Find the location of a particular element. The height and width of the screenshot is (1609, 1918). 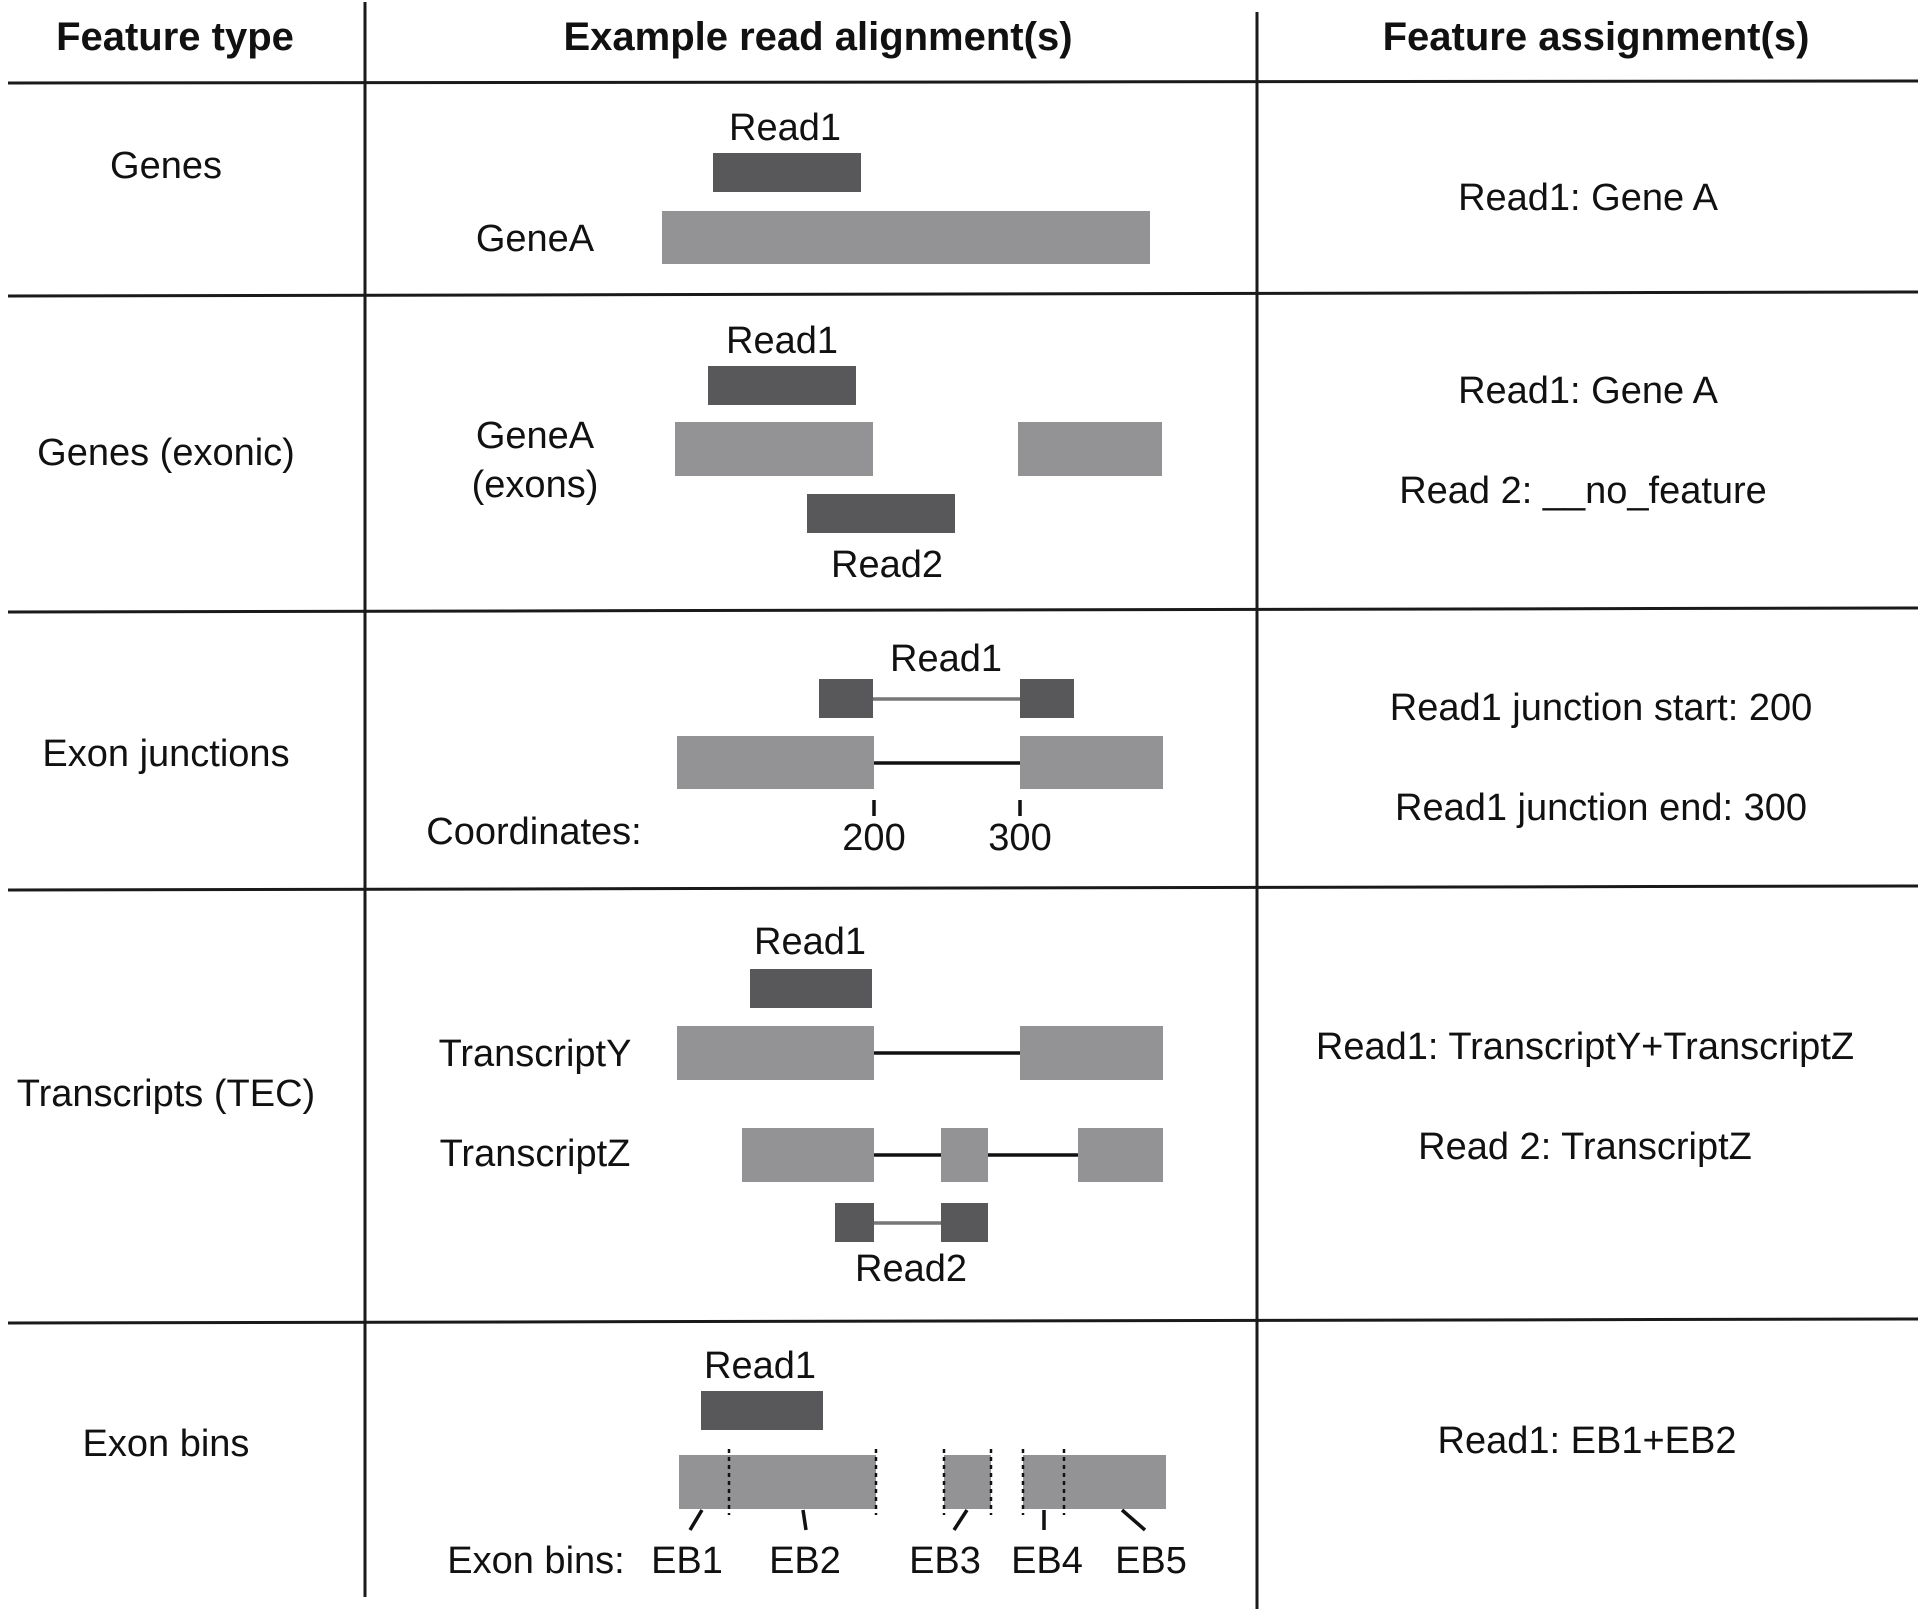

eb2-pointer is located at coordinates (804, 1520).